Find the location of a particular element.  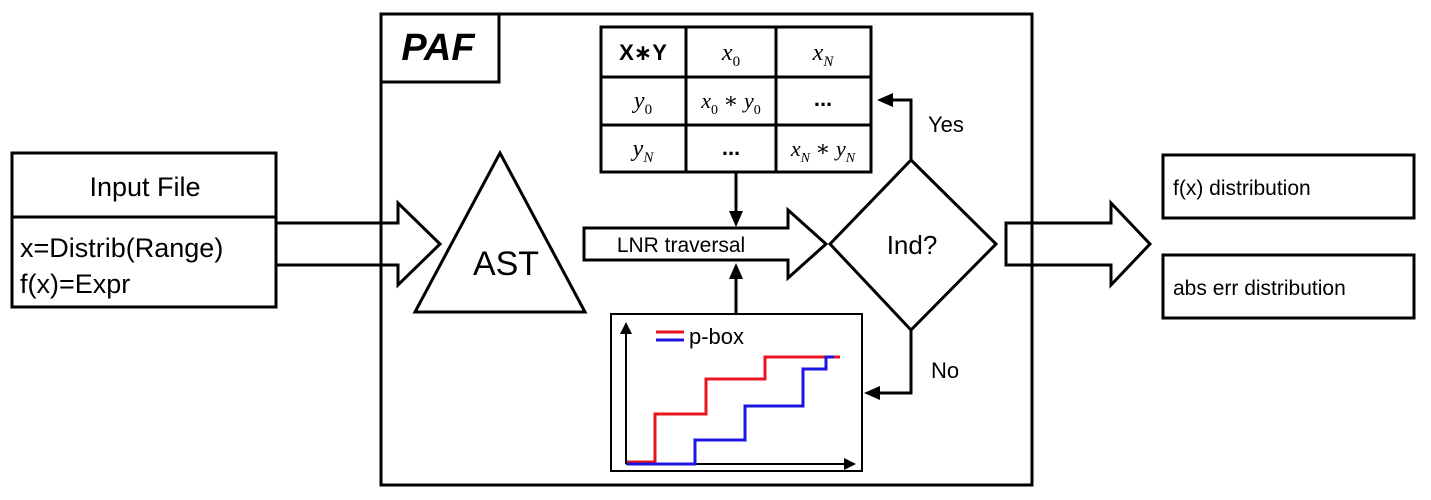

pbox-legend-label: p-box is located at coordinates (716, 336).